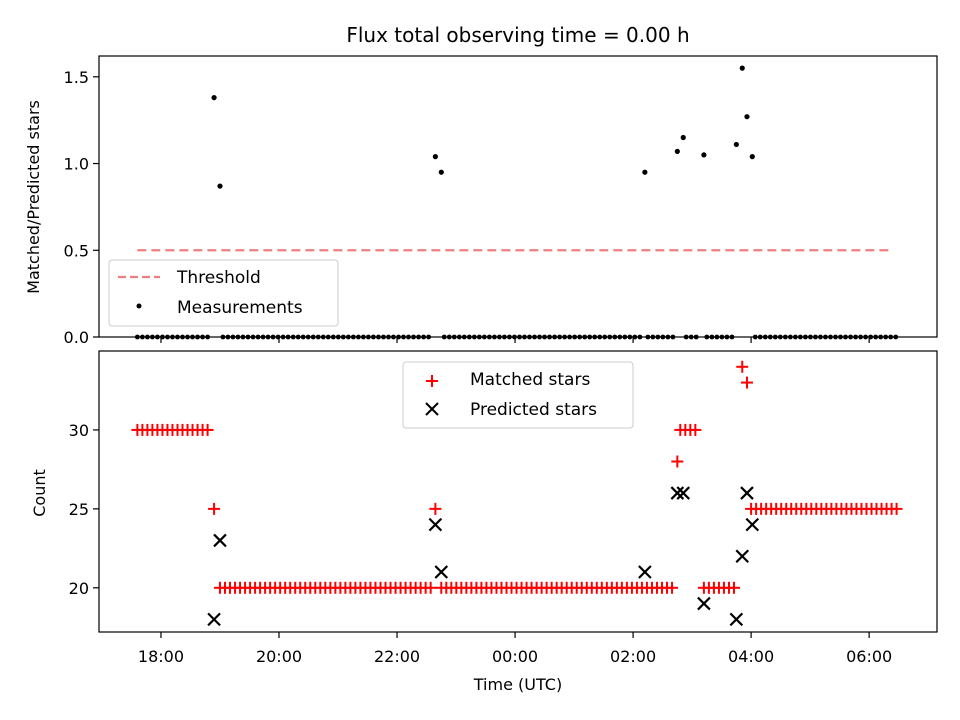 This screenshot has height=720, width=960. Describe the element at coordinates (515, 340) in the screenshot. I see `ratio-x-axis` at that location.